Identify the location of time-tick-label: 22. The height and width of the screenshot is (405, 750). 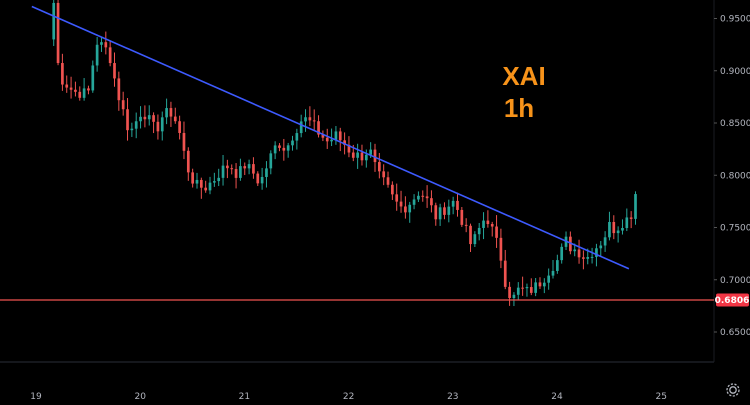
(348, 397).